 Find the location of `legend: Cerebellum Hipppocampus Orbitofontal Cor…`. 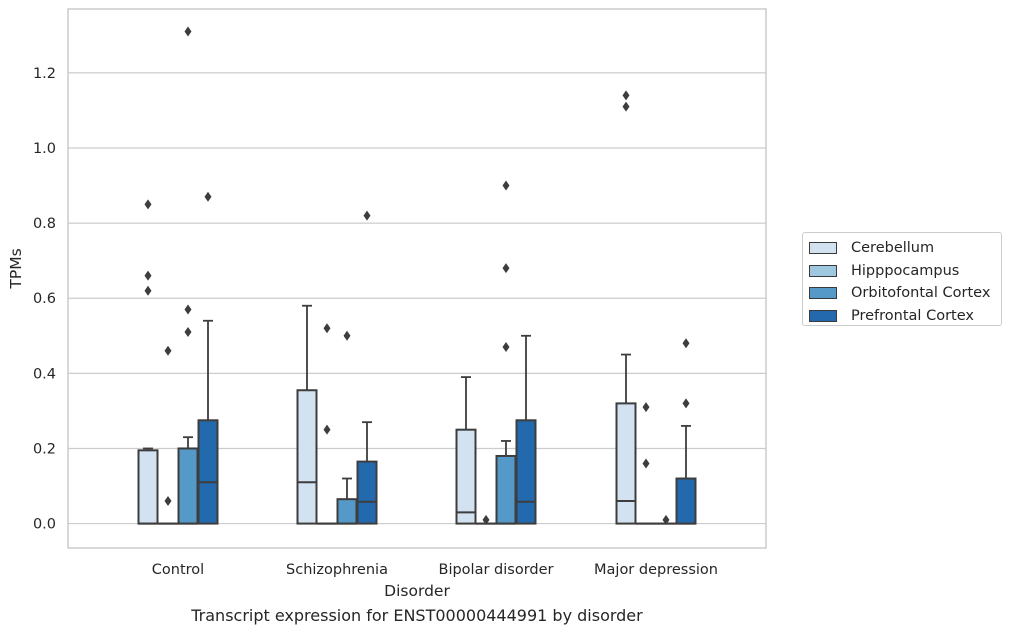

legend: Cerebellum Hipppocampus Orbitofontal Cor… is located at coordinates (902, 279).